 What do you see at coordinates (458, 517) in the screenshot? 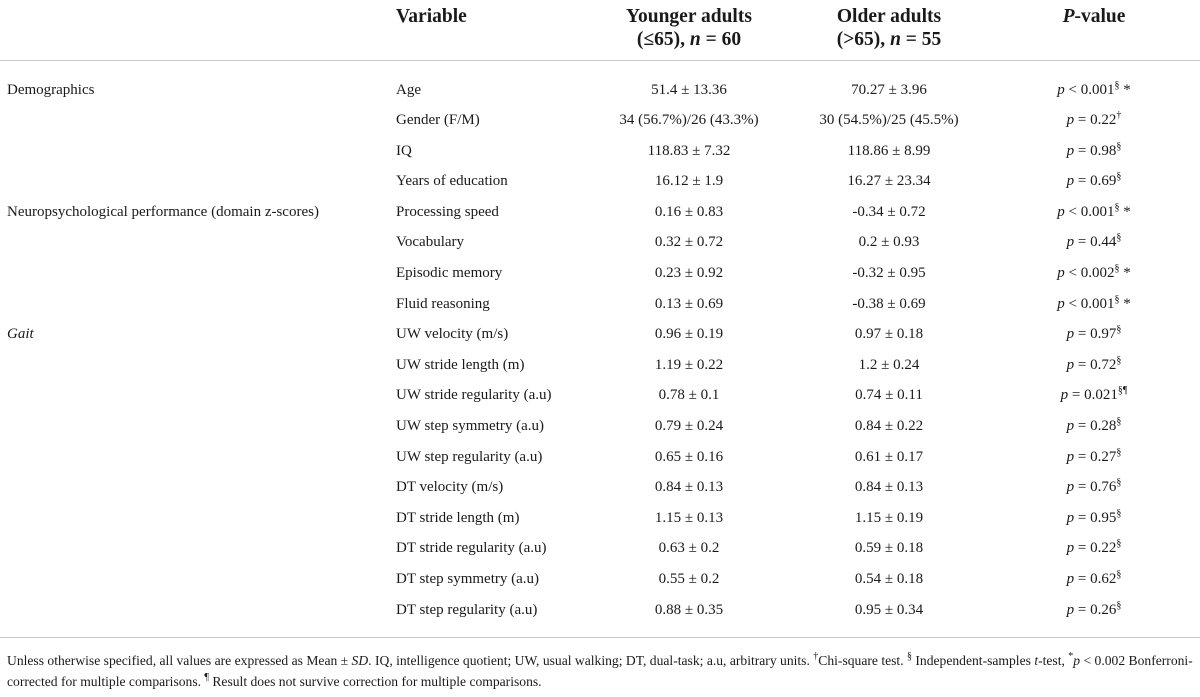
I see `row-variable: DT stride length (m)` at bounding box center [458, 517].